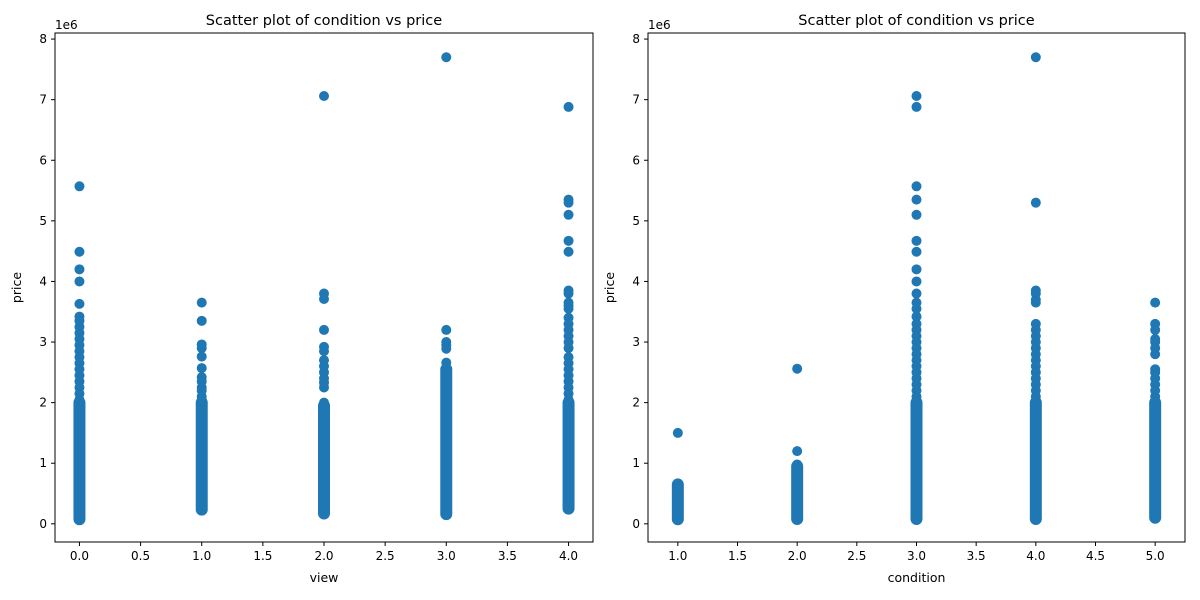 The width and height of the screenshot is (1200, 600). What do you see at coordinates (1095, 556) in the screenshot?
I see `x-tick-label: 4.5` at bounding box center [1095, 556].